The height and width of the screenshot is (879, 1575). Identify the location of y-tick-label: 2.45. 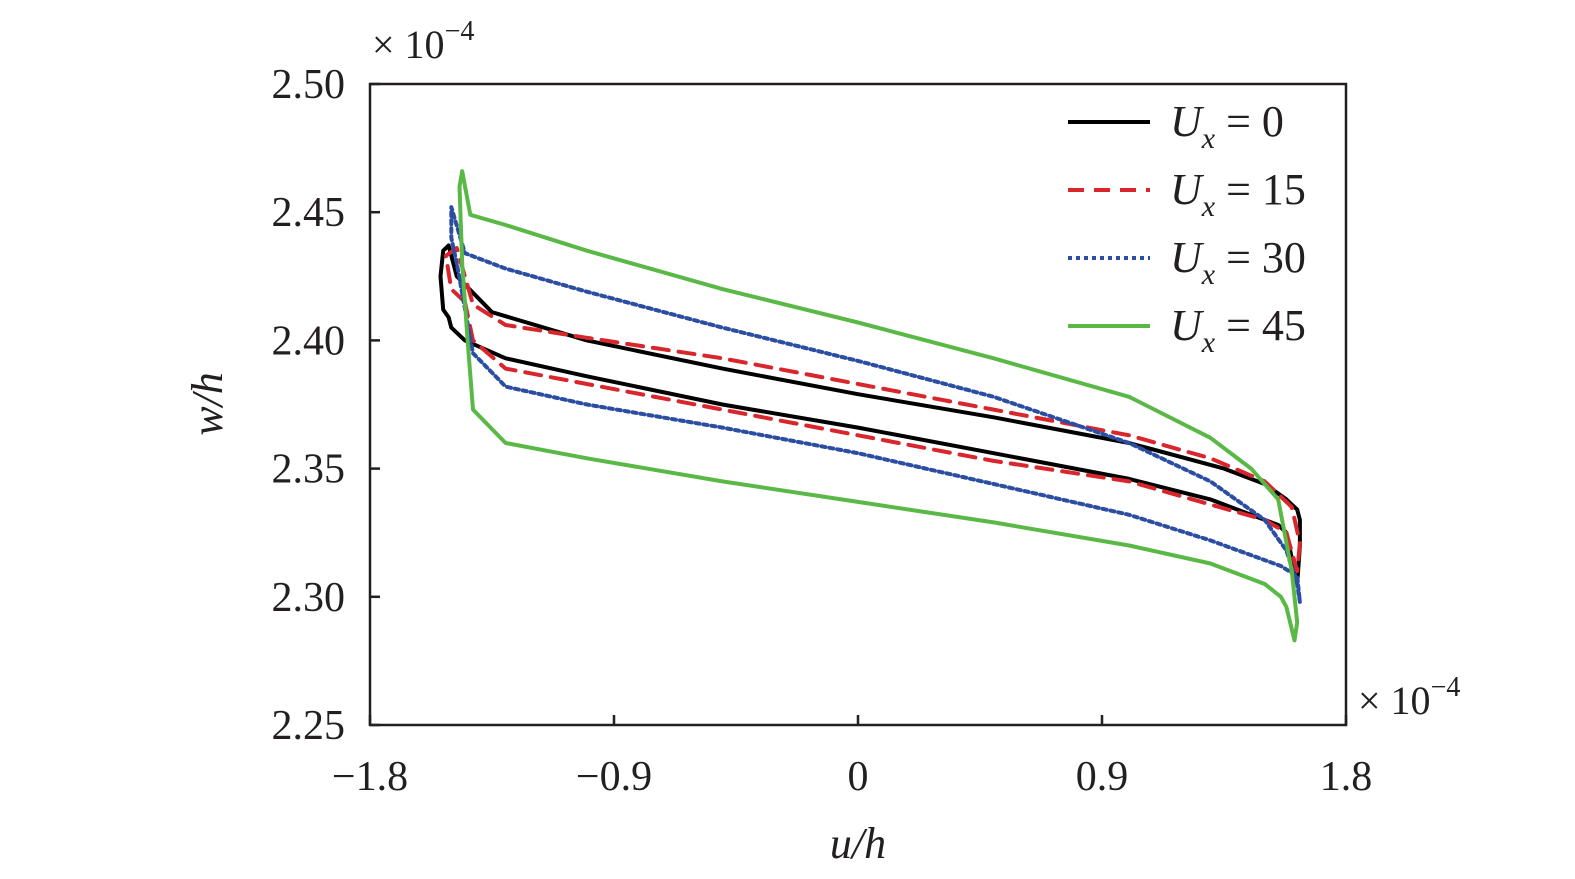
(309, 213).